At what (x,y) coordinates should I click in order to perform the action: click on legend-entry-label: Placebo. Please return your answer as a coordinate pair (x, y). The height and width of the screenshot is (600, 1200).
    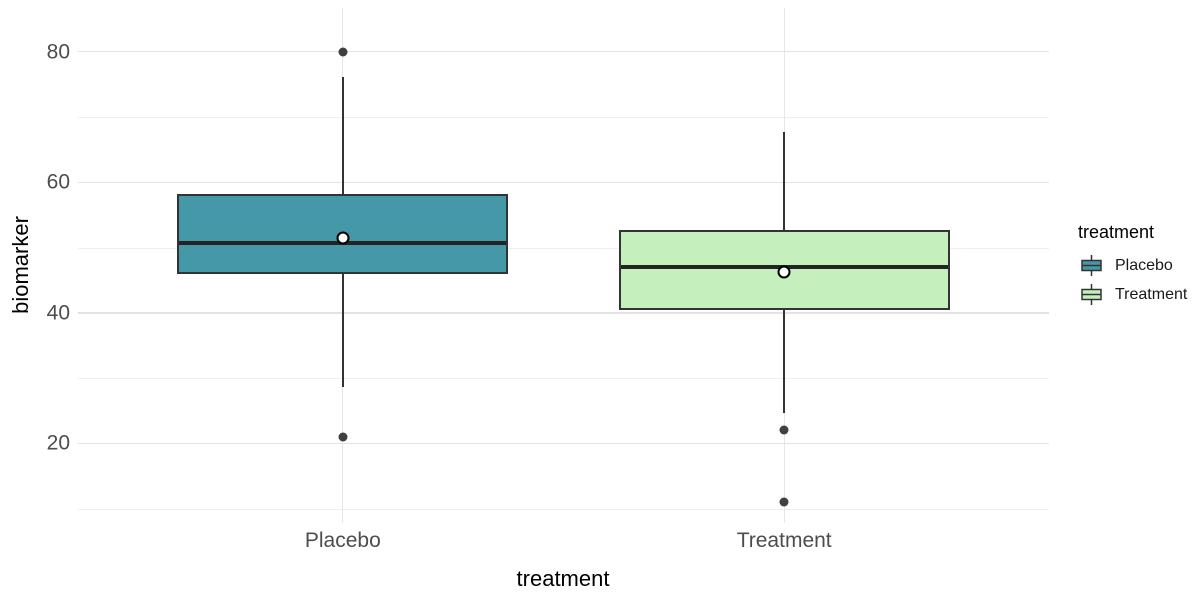
    Looking at the image, I should click on (1144, 265).